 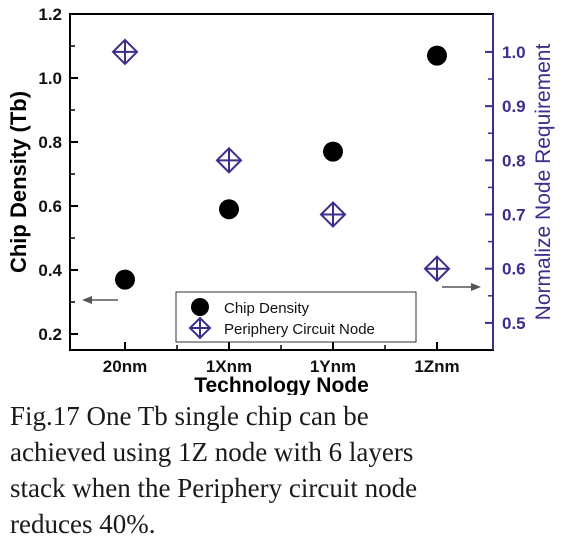 I want to click on caption-line-4: reduces 40%., so click(x=83, y=524).